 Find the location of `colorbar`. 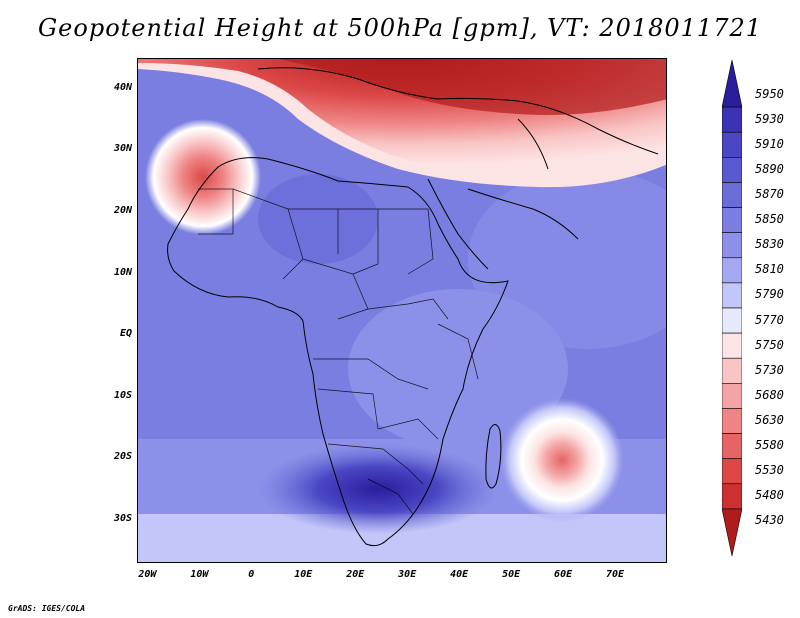

colorbar is located at coordinates (732, 308).